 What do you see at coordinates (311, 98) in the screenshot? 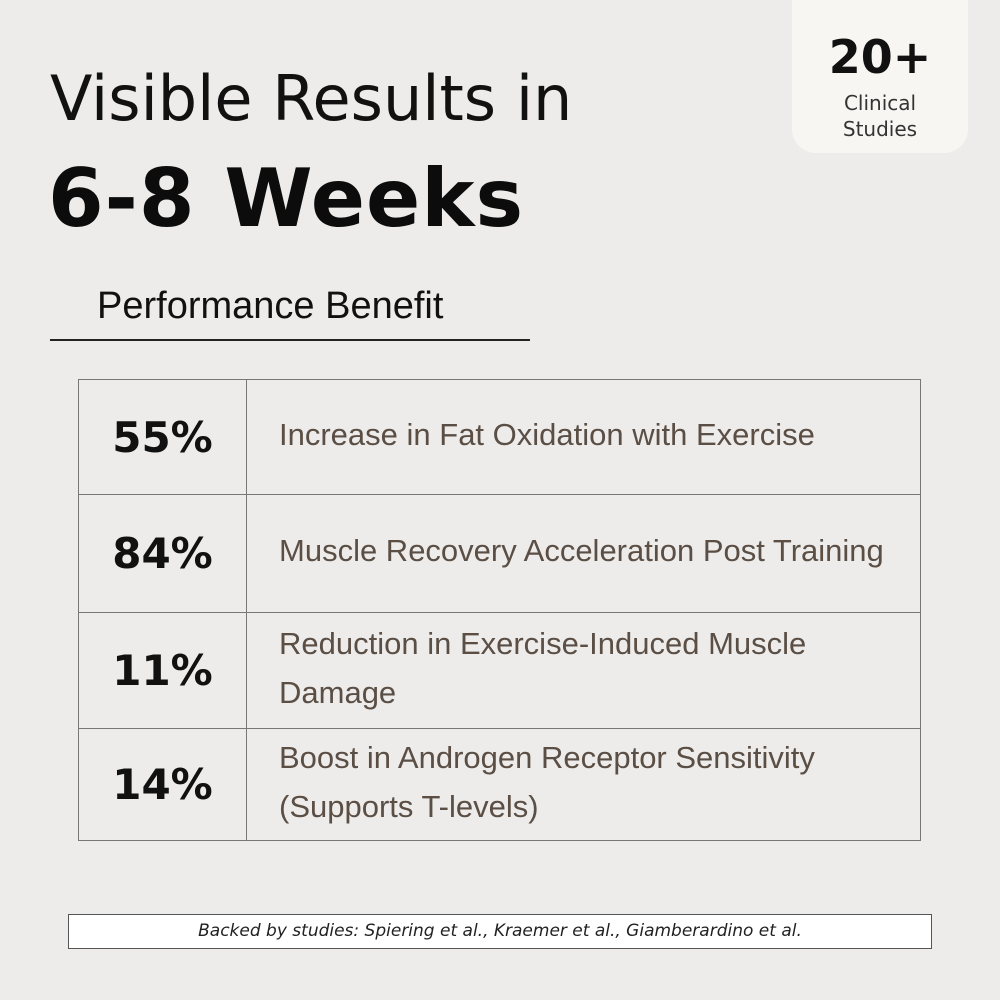
I see `page-title-line1: Visible Results in` at bounding box center [311, 98].